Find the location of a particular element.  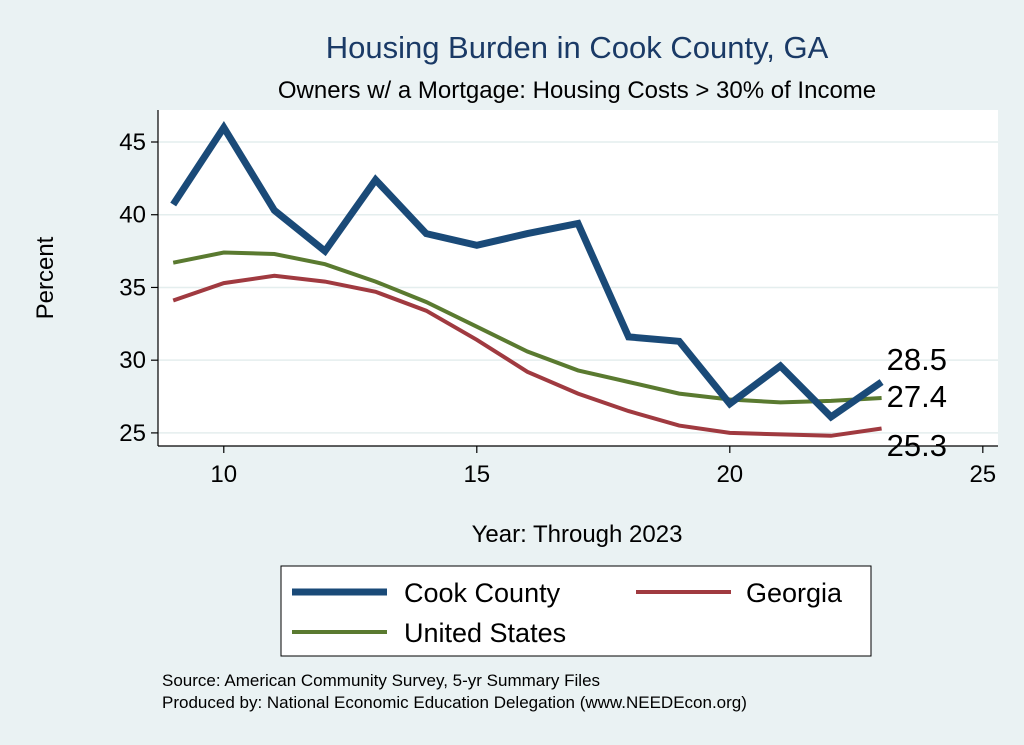

end-label-georgia: 25.3 is located at coordinates (917, 445).